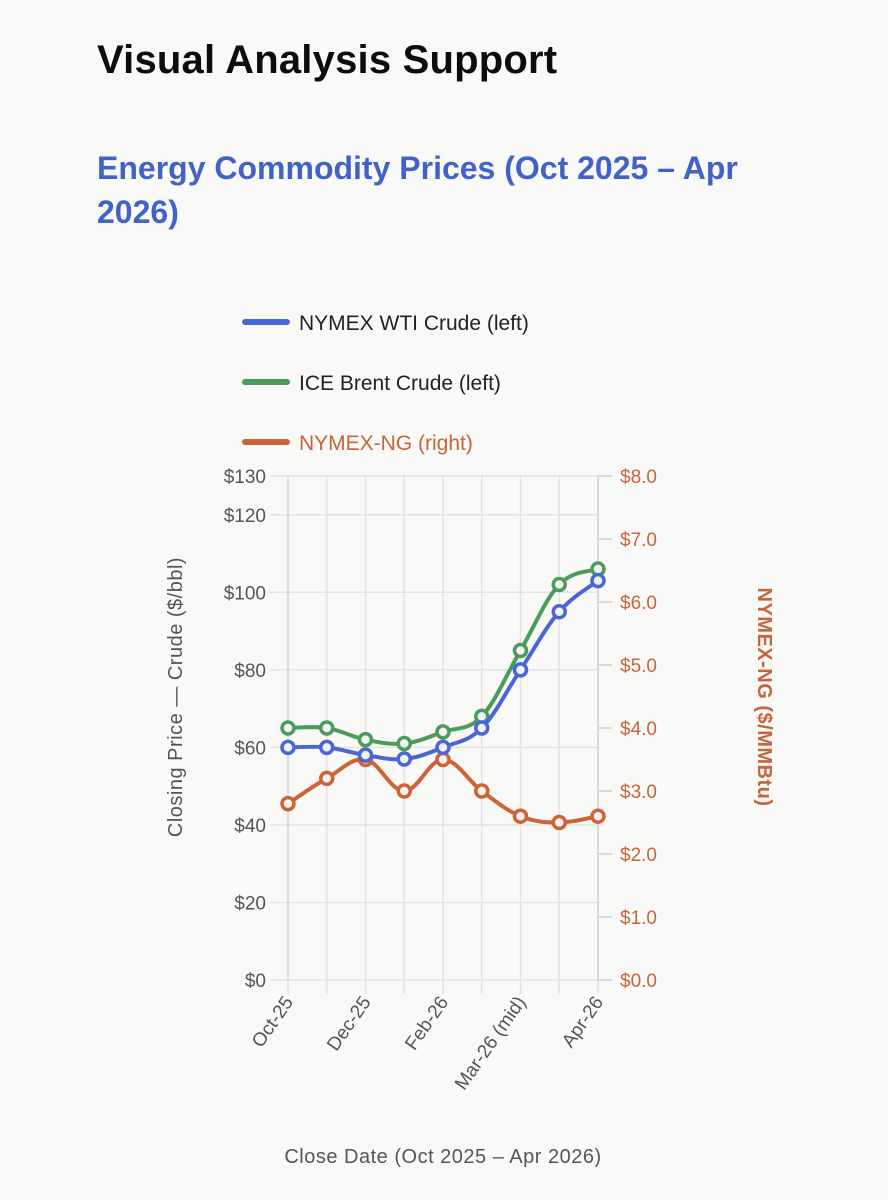 Image resolution: width=888 pixels, height=1200 pixels. I want to click on x-tick-label: Mar-26 (mid), so click(491, 1043).